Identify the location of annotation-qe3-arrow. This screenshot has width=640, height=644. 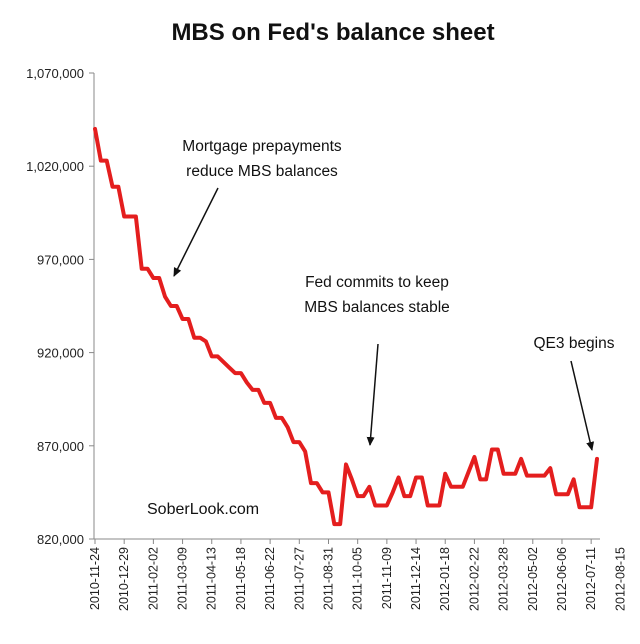
(582, 405).